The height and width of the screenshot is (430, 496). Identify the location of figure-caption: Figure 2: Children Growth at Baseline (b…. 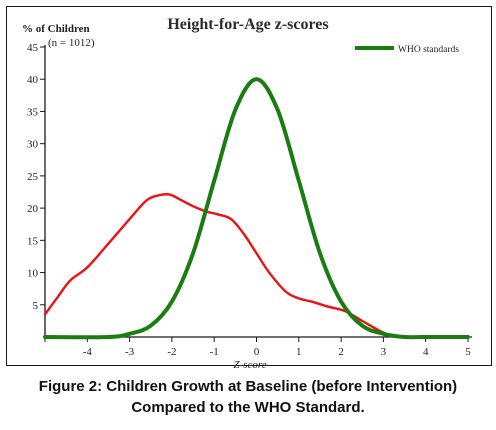
(248, 397).